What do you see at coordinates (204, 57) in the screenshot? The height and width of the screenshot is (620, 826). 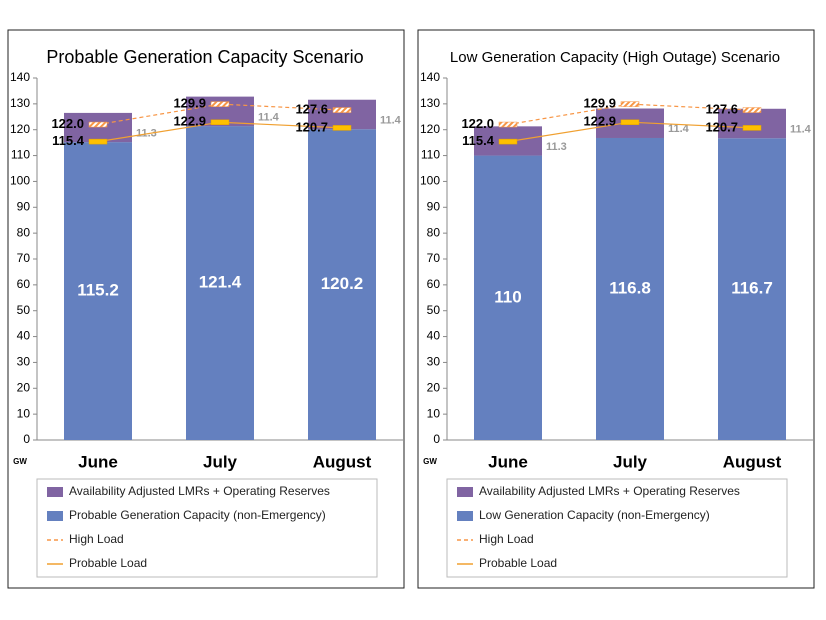 I see `chart-title: Probable Generation Capacity Scenario` at bounding box center [204, 57].